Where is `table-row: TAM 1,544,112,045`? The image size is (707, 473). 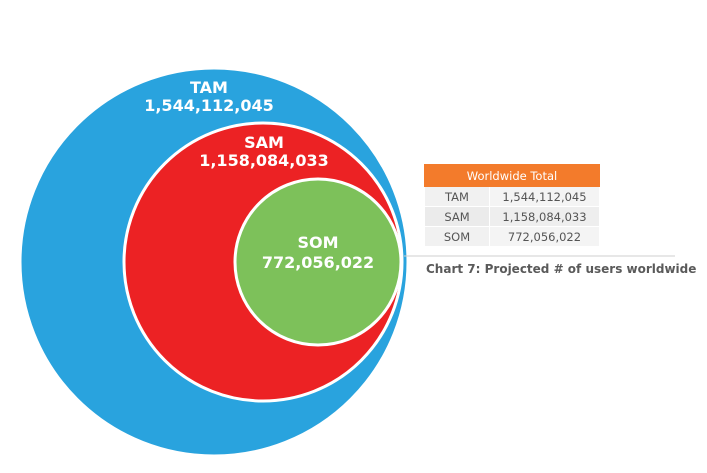
table-row: TAM 1,544,112,045 is located at coordinates (512, 196).